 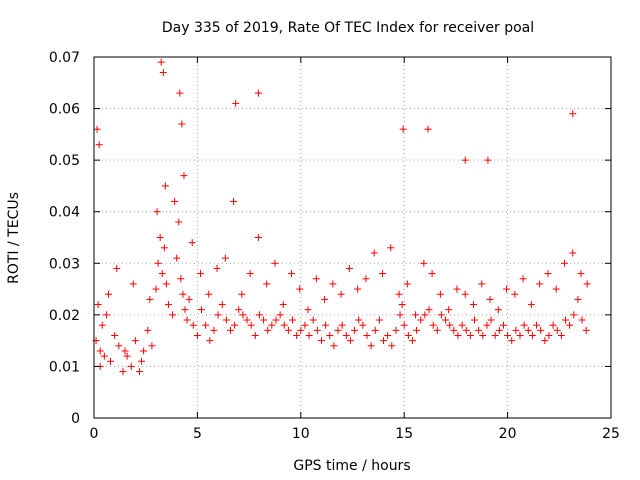 I want to click on y-tick-label: 0.02, so click(x=64, y=316).